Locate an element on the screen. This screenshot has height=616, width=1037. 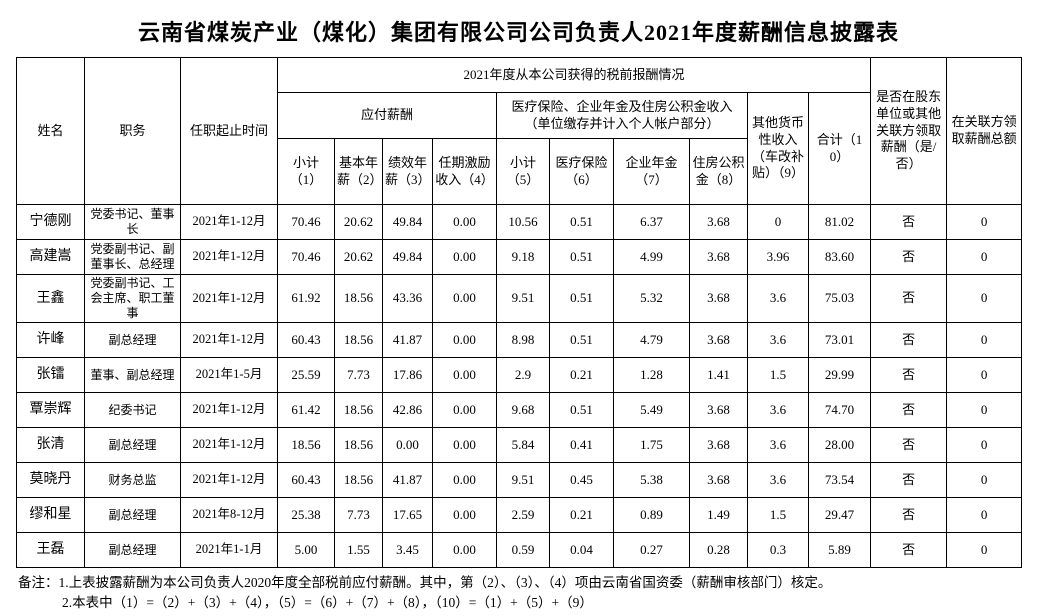
cell-subtotal-5: 8.98 is located at coordinates (523, 340).